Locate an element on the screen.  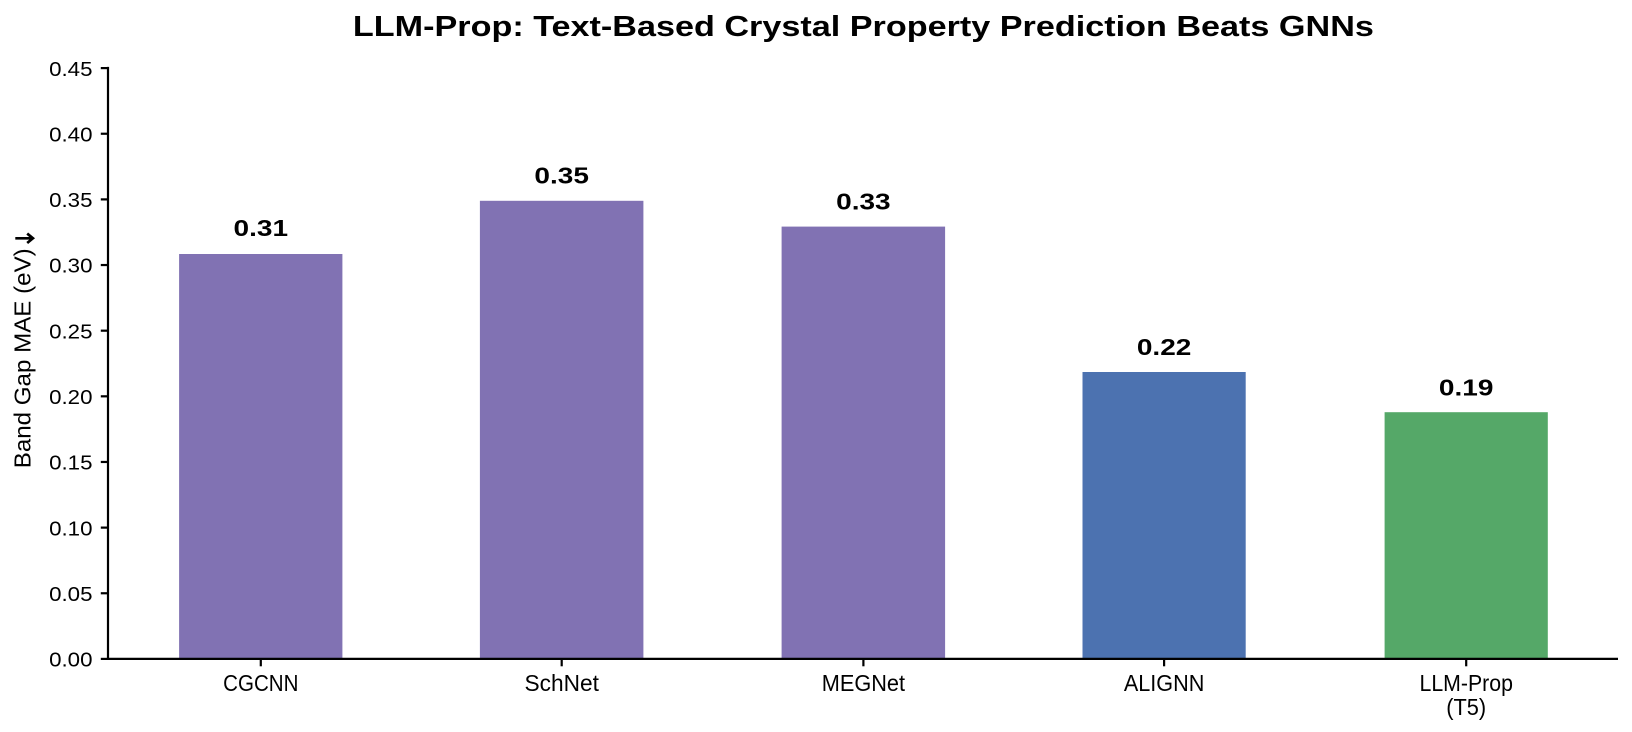
svg-text: 0.20 is located at coordinates (70, 397).